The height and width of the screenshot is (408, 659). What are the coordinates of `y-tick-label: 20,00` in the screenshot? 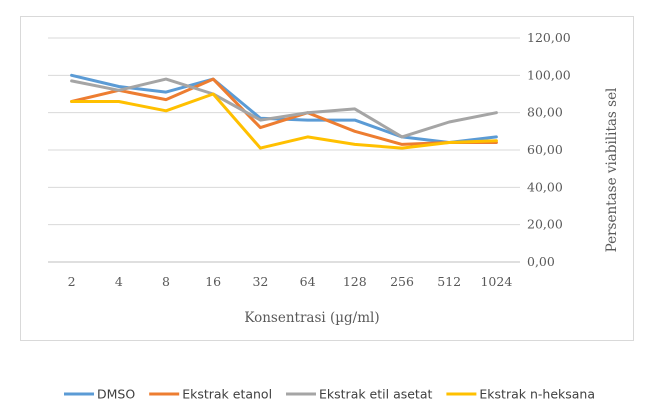 It's located at (545, 224).